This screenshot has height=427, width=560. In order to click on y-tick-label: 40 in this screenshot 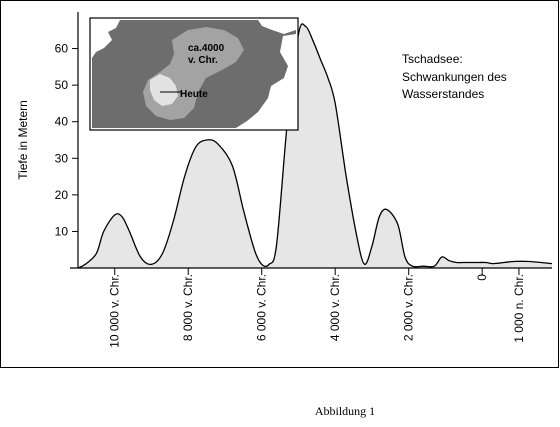, I will do `click(62, 122)`.